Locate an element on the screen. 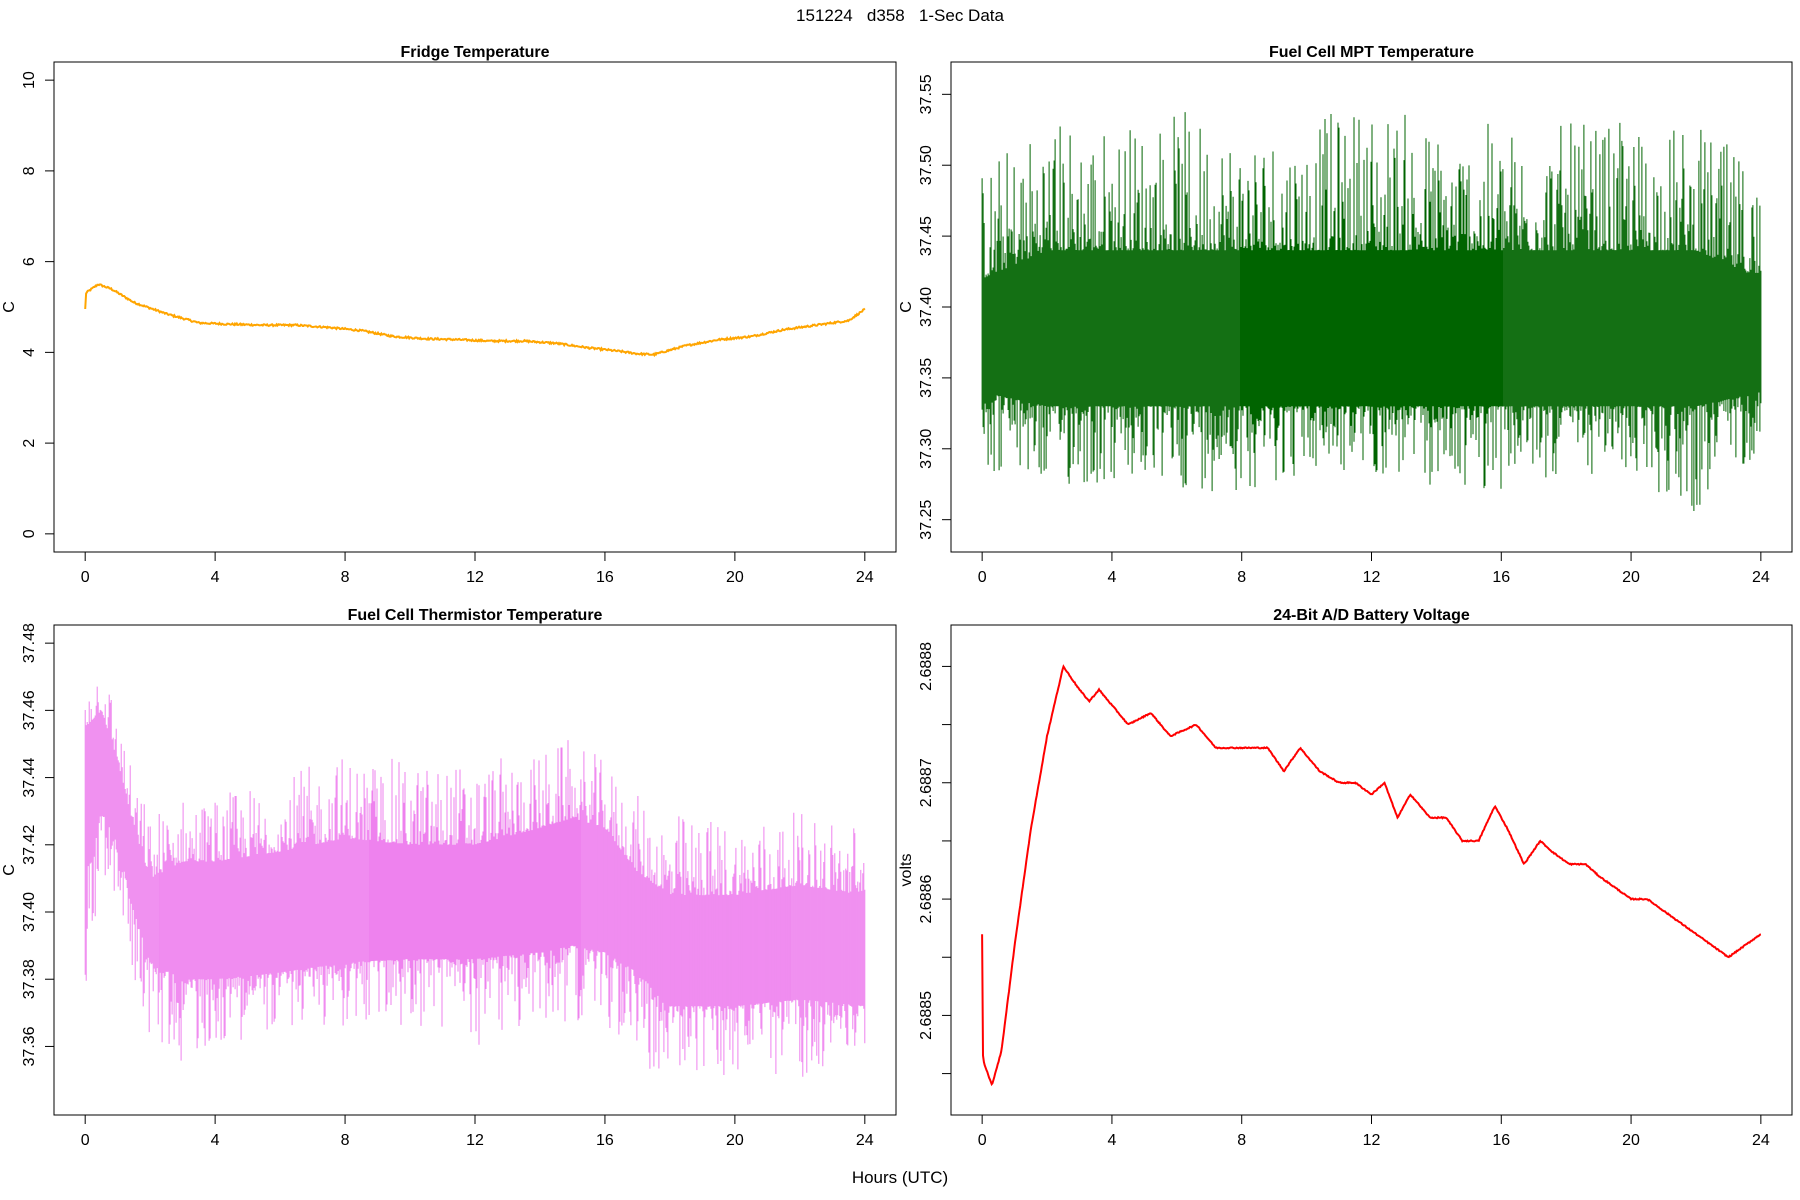  y-tick-label: 37.36 is located at coordinates (29, 1046).